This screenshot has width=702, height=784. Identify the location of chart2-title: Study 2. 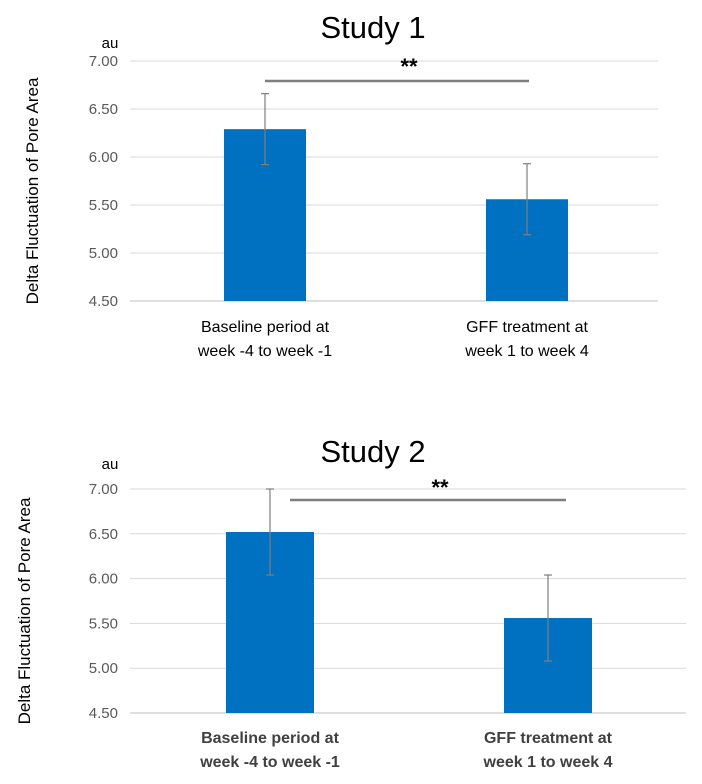
(372, 451).